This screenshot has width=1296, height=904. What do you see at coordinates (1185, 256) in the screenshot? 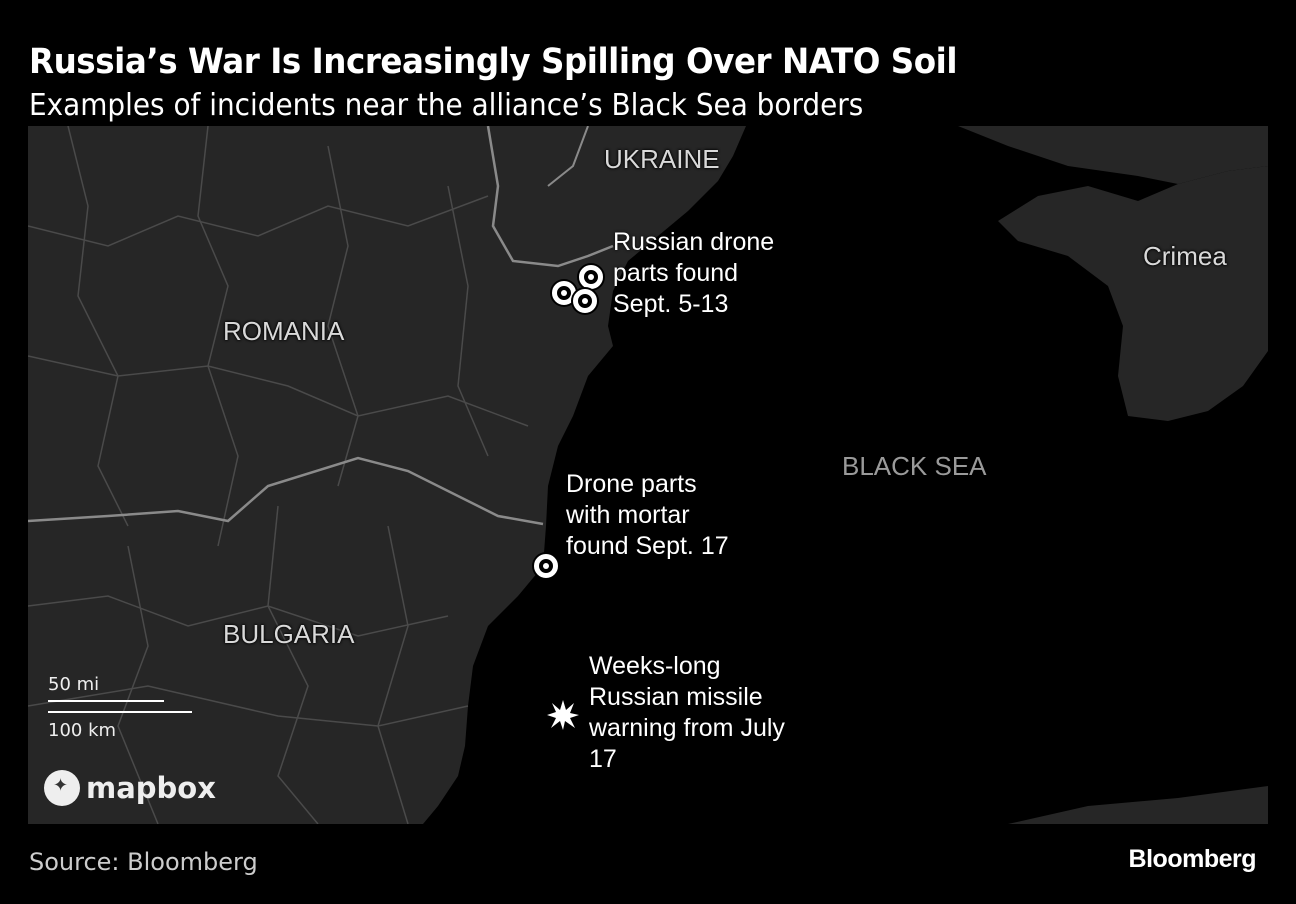
I see `label-crimea: Crimea` at bounding box center [1185, 256].